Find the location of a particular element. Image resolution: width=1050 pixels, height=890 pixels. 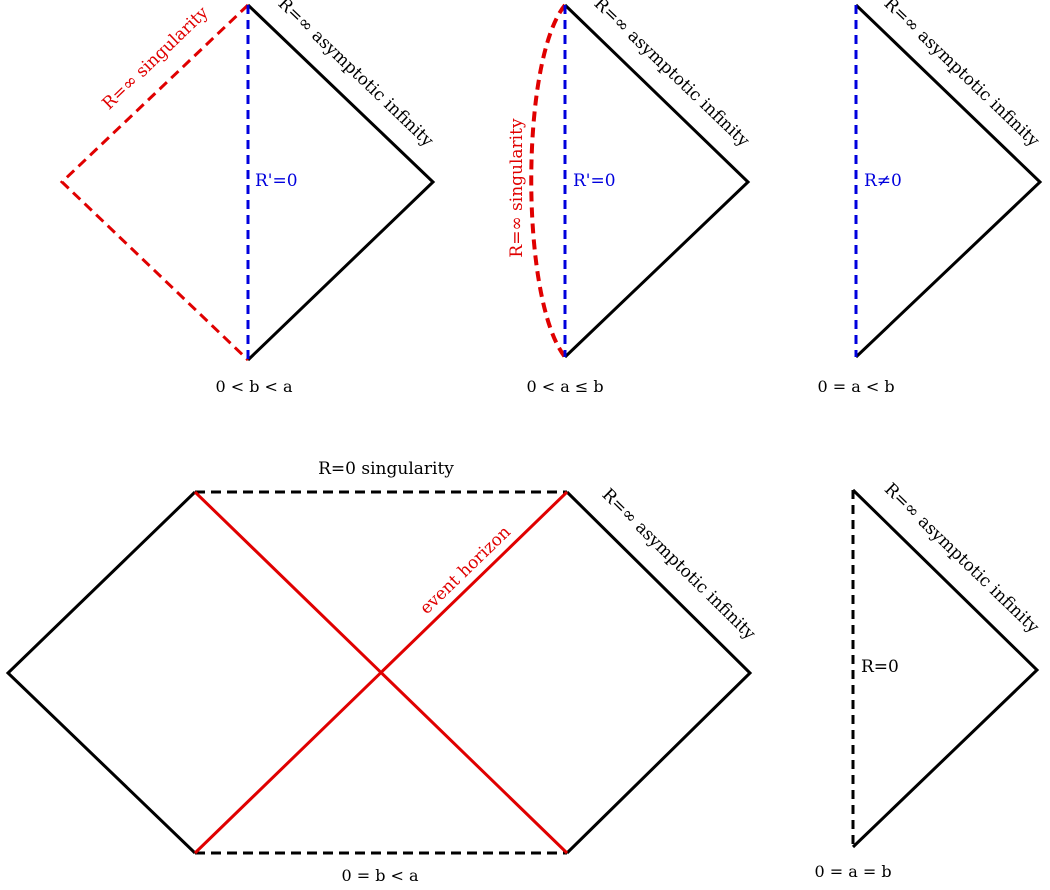

singularity-label: R=0 singularity is located at coordinates (386, 469).